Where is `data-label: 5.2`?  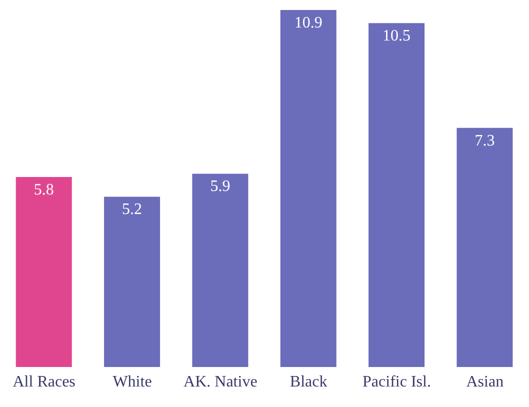 data-label: 5.2 is located at coordinates (132, 209).